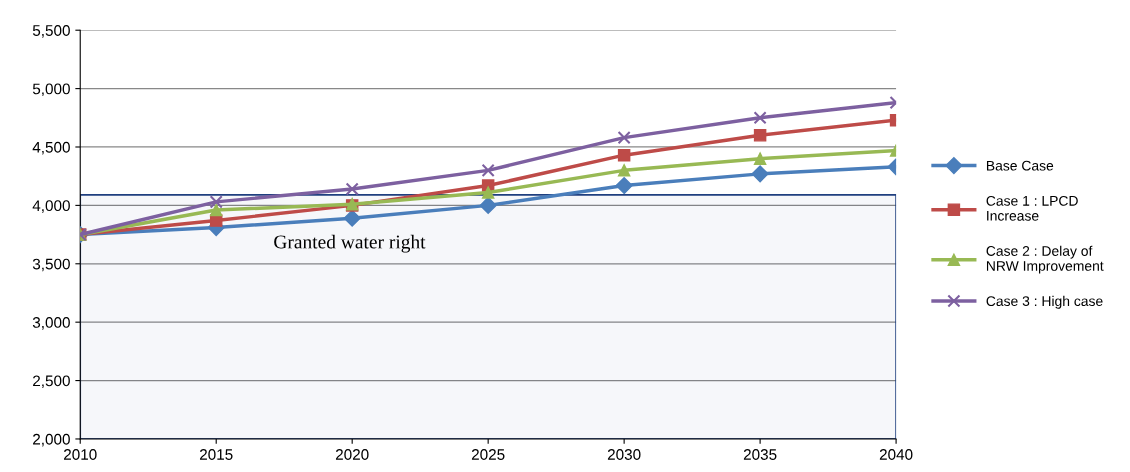 Image resolution: width=1130 pixels, height=472 pixels. What do you see at coordinates (896, 454) in the screenshot?
I see `x-tick-label: 2040` at bounding box center [896, 454].